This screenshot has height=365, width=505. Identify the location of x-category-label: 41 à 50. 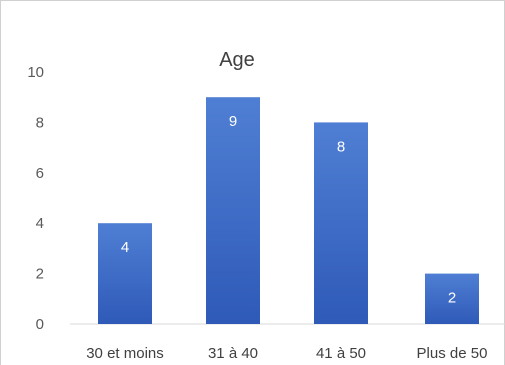
(341, 353).